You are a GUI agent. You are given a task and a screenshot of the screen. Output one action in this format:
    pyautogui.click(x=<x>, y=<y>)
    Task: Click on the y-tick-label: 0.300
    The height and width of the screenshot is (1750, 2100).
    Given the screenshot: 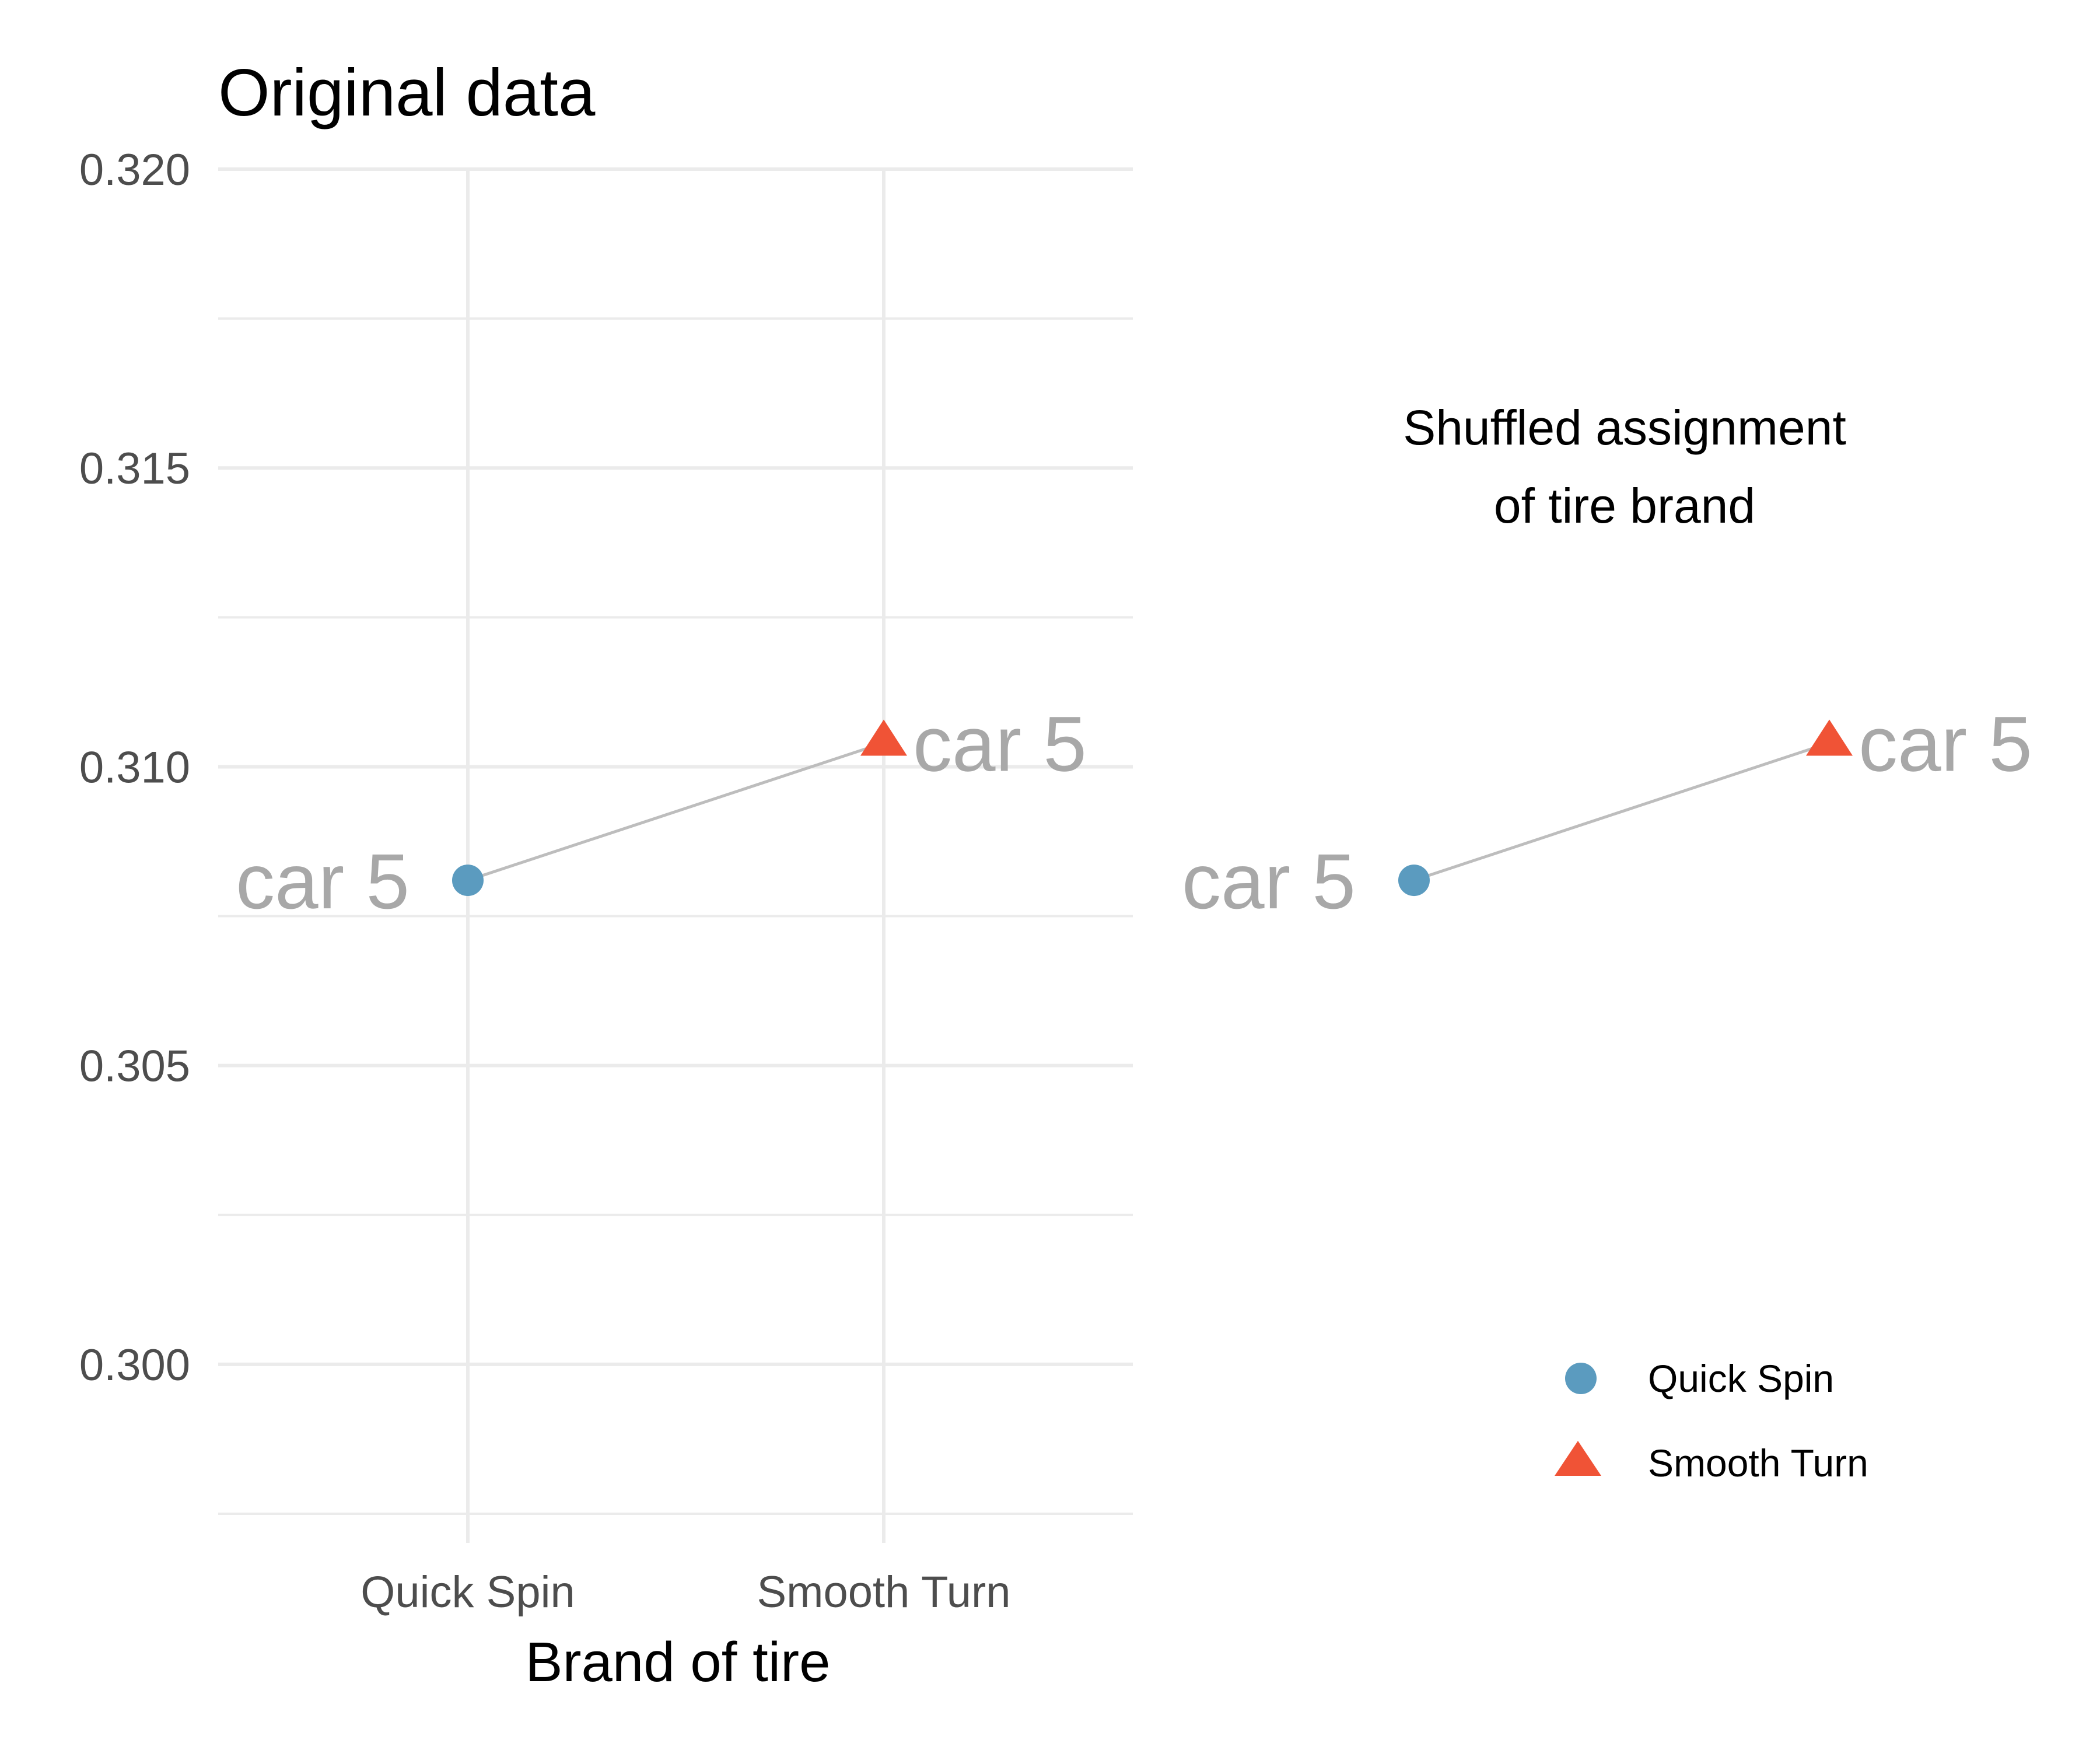 What is the action you would take?
    pyautogui.click(x=134, y=1365)
    